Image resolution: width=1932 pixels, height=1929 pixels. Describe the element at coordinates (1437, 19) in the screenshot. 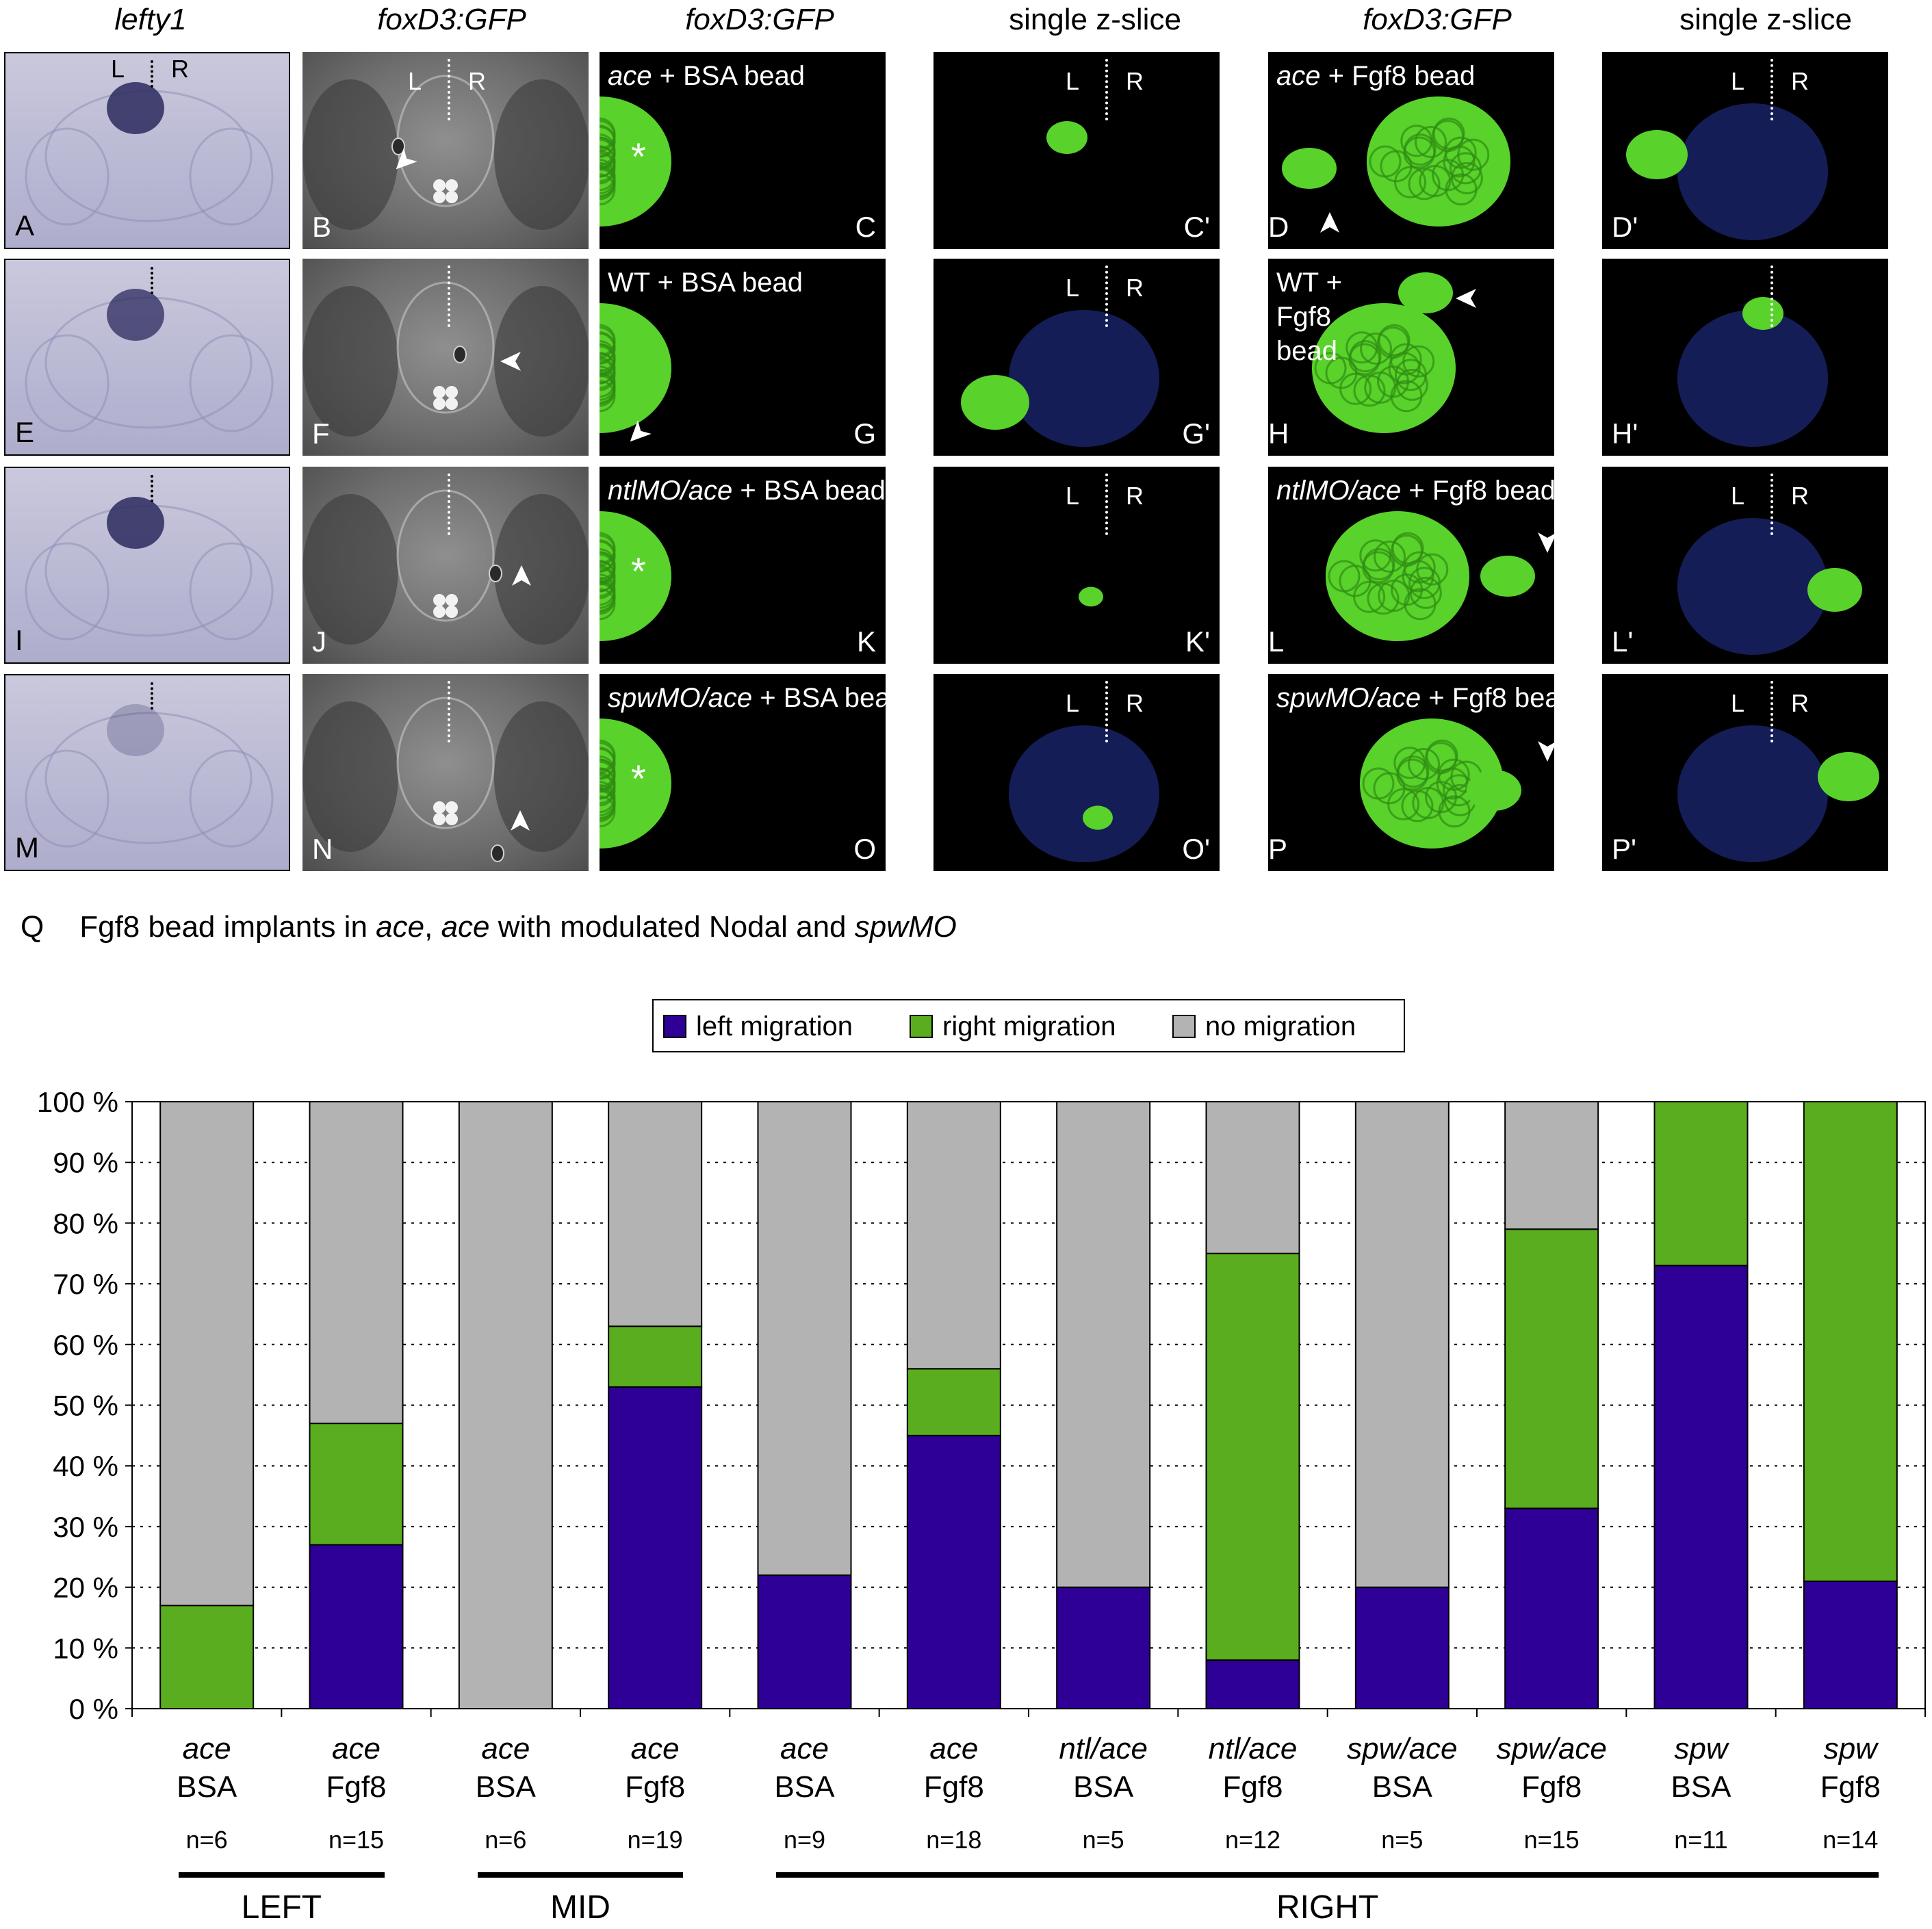

I see `header-foxd3-gfp-3: foxD3:GFP` at that location.